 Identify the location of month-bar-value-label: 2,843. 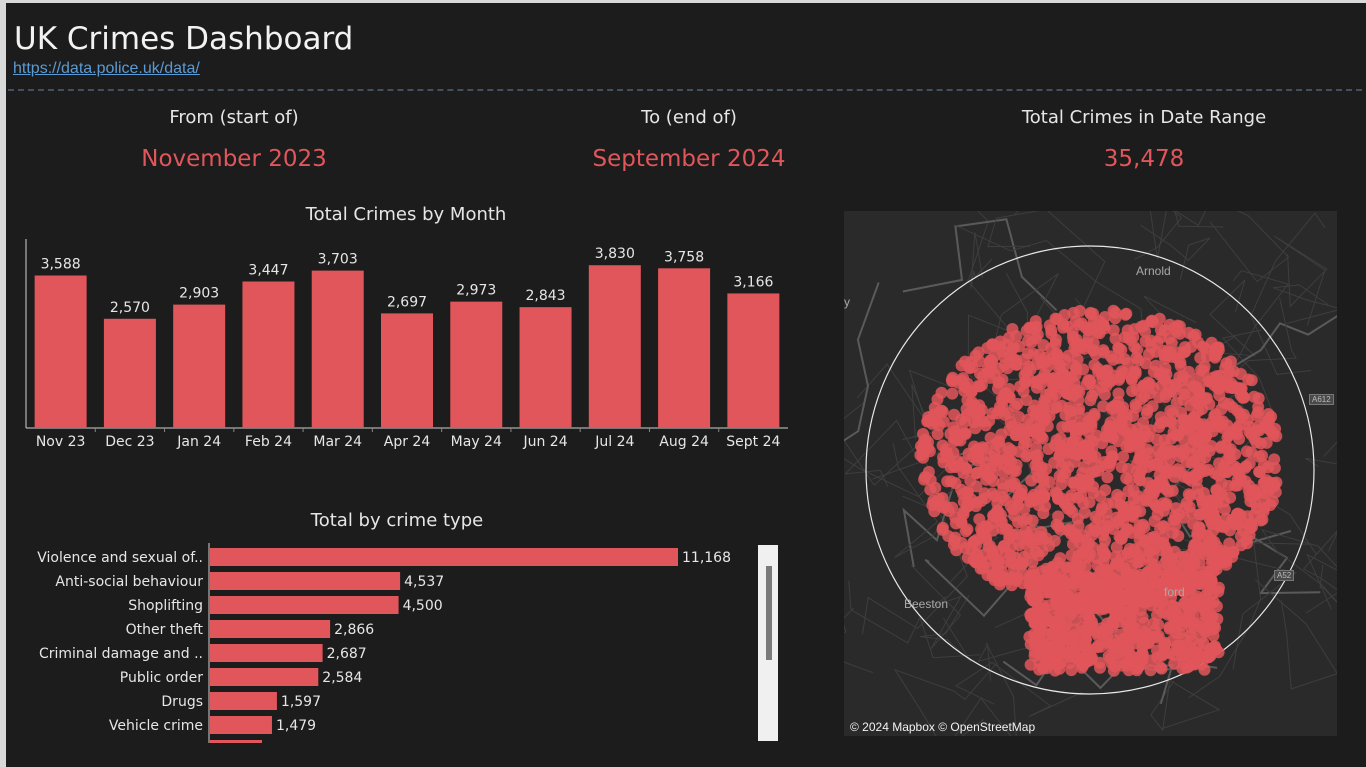
(545, 296).